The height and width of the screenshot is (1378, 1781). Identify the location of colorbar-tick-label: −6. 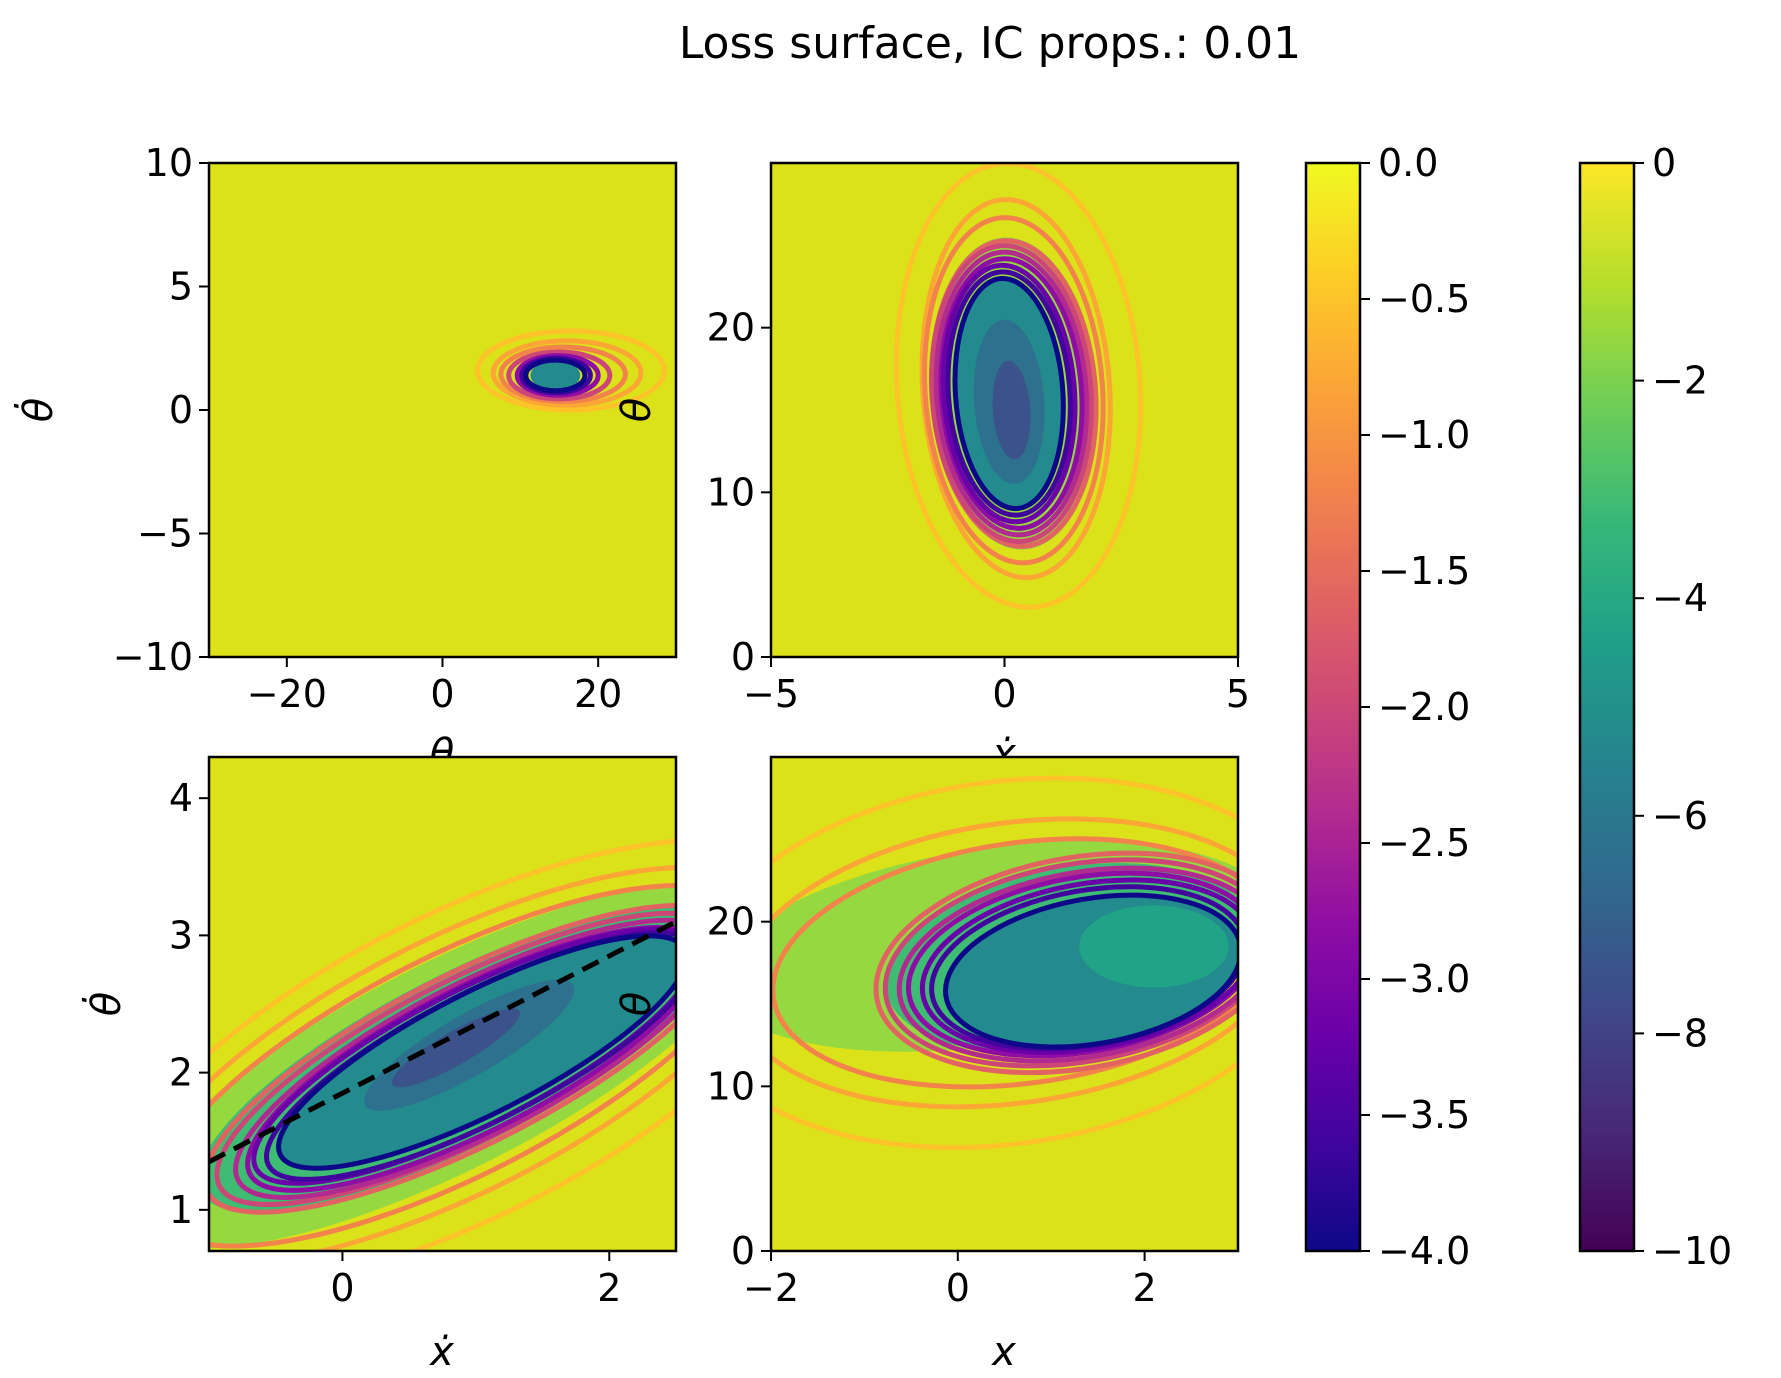
(1680, 816).